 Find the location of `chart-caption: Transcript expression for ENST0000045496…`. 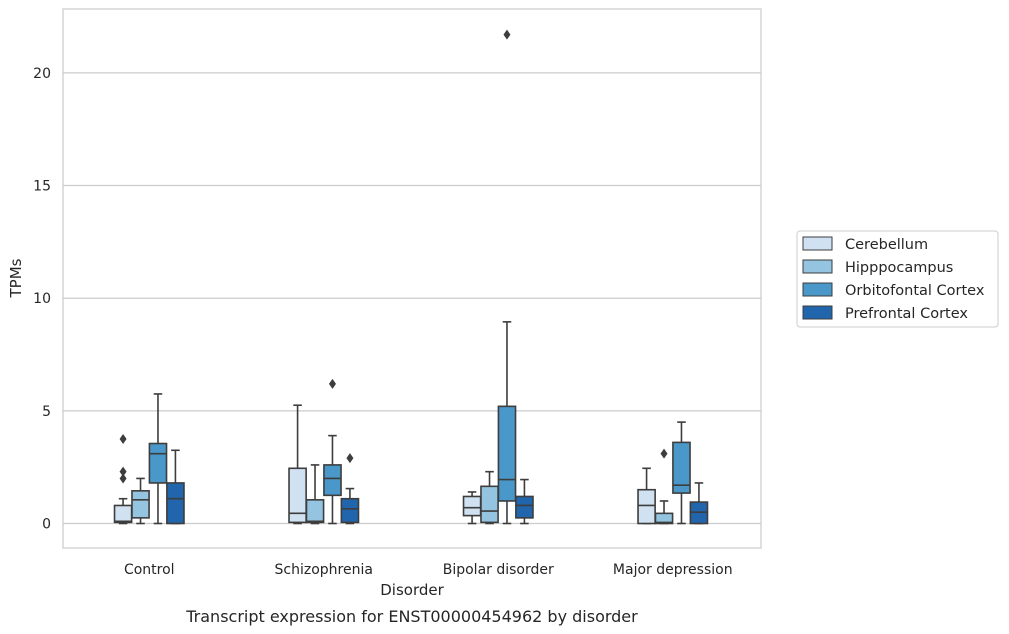

chart-caption: Transcript expression for ENST0000045496… is located at coordinates (411, 616).